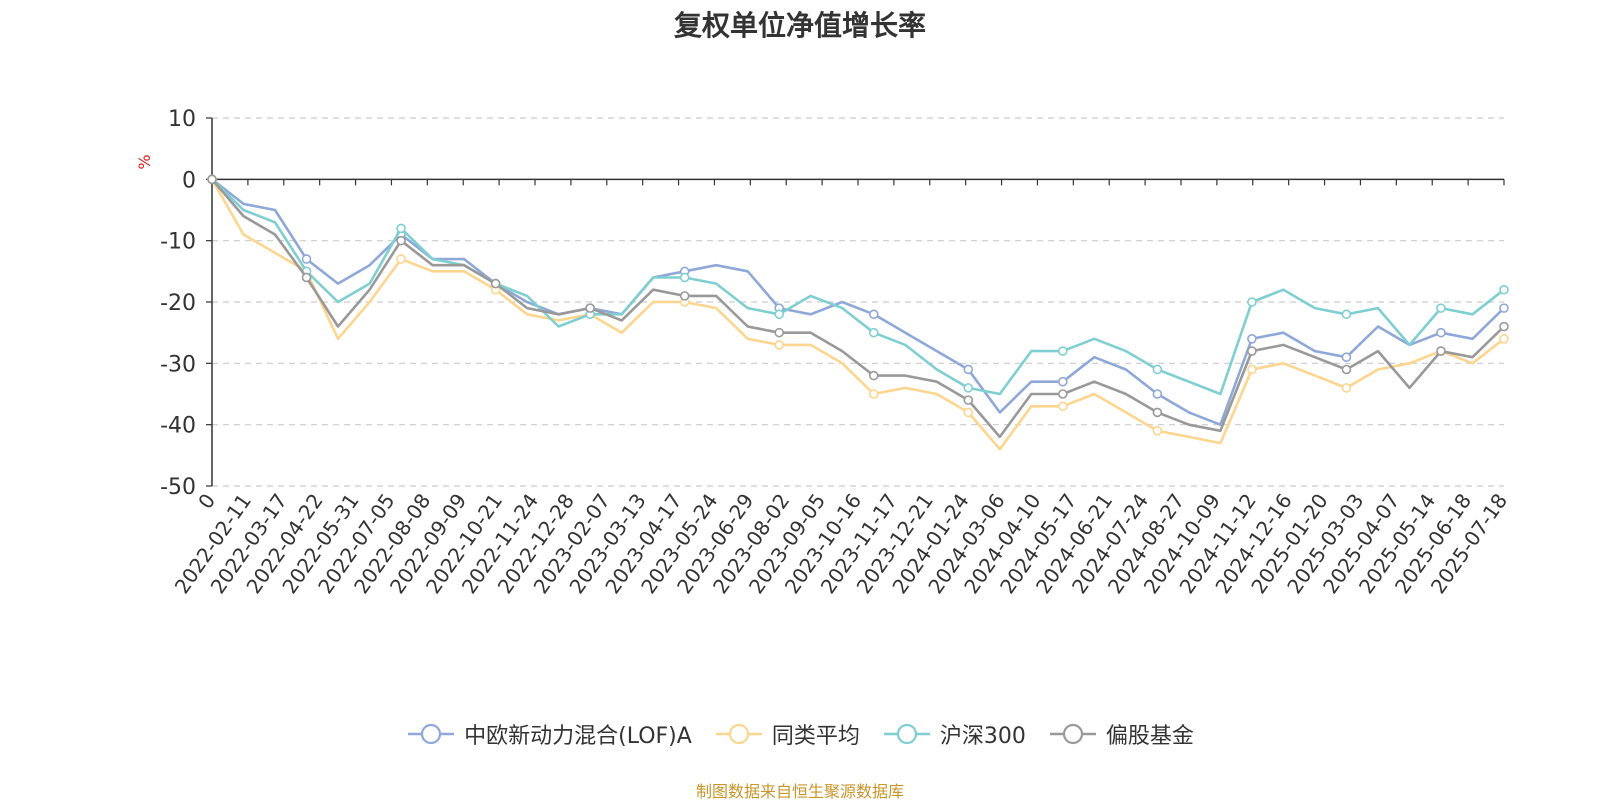  Describe the element at coordinates (144, 161) in the screenshot. I see `y-axis-label: %` at that location.